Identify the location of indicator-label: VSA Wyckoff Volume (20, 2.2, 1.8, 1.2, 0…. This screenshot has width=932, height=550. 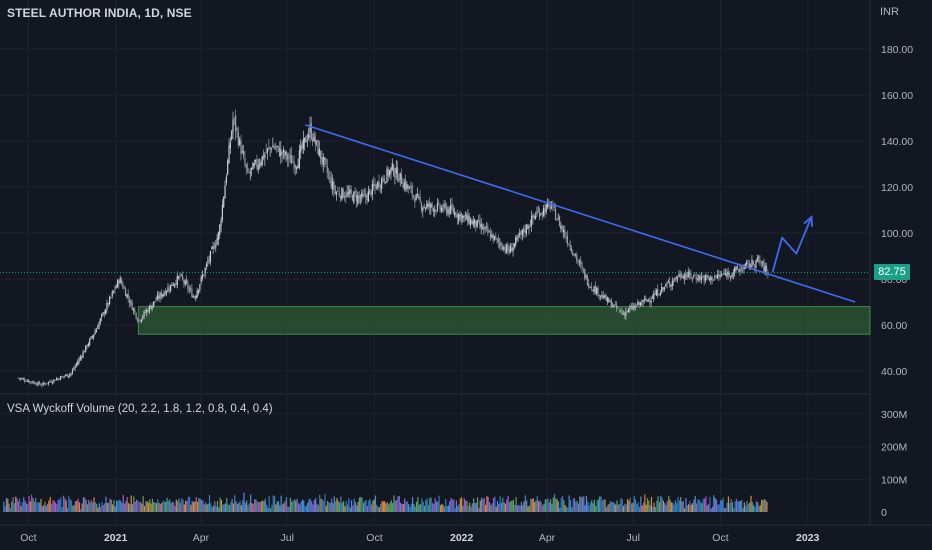
(140, 409).